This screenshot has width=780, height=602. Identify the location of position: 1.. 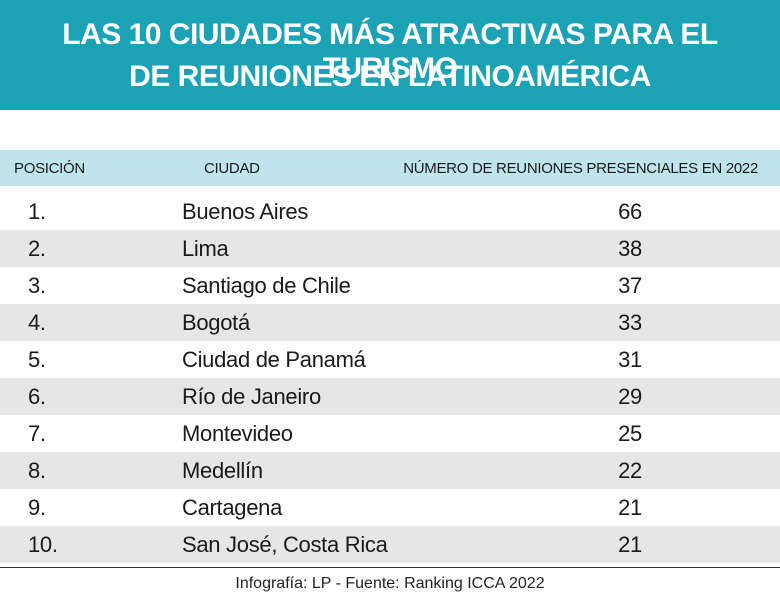
(37, 211).